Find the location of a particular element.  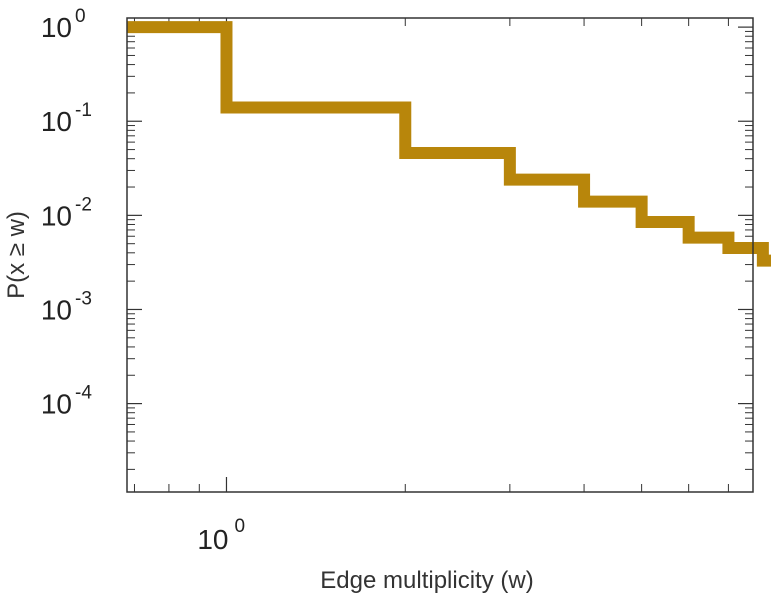

x-tick-labels: 100101 is located at coordinates (221, 535).